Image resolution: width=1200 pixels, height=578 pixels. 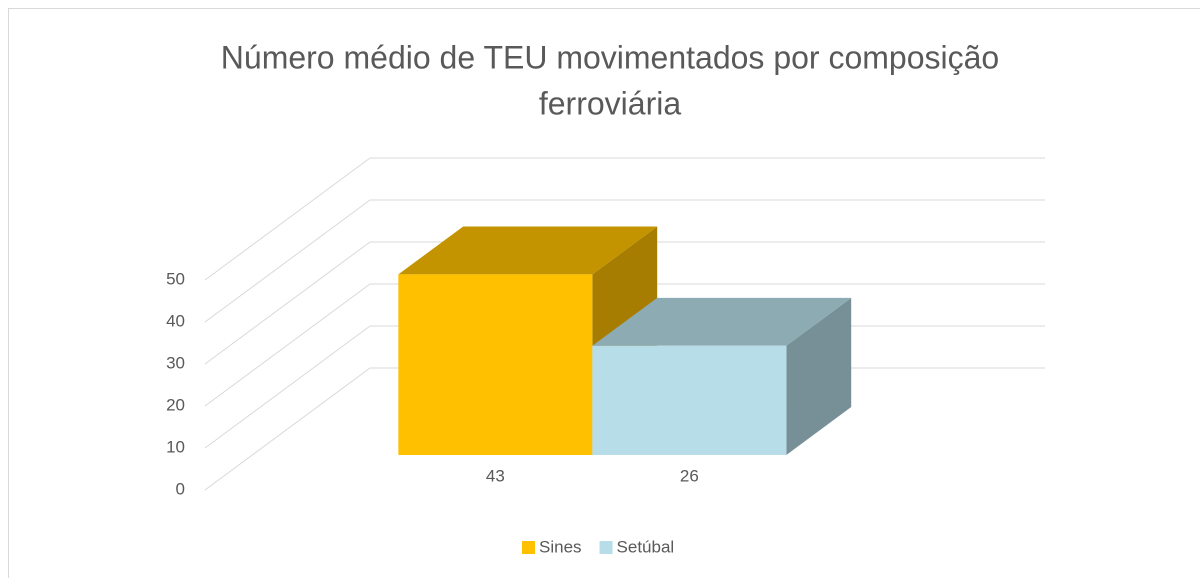 What do you see at coordinates (689, 475) in the screenshot?
I see `data-label: 26` at bounding box center [689, 475].